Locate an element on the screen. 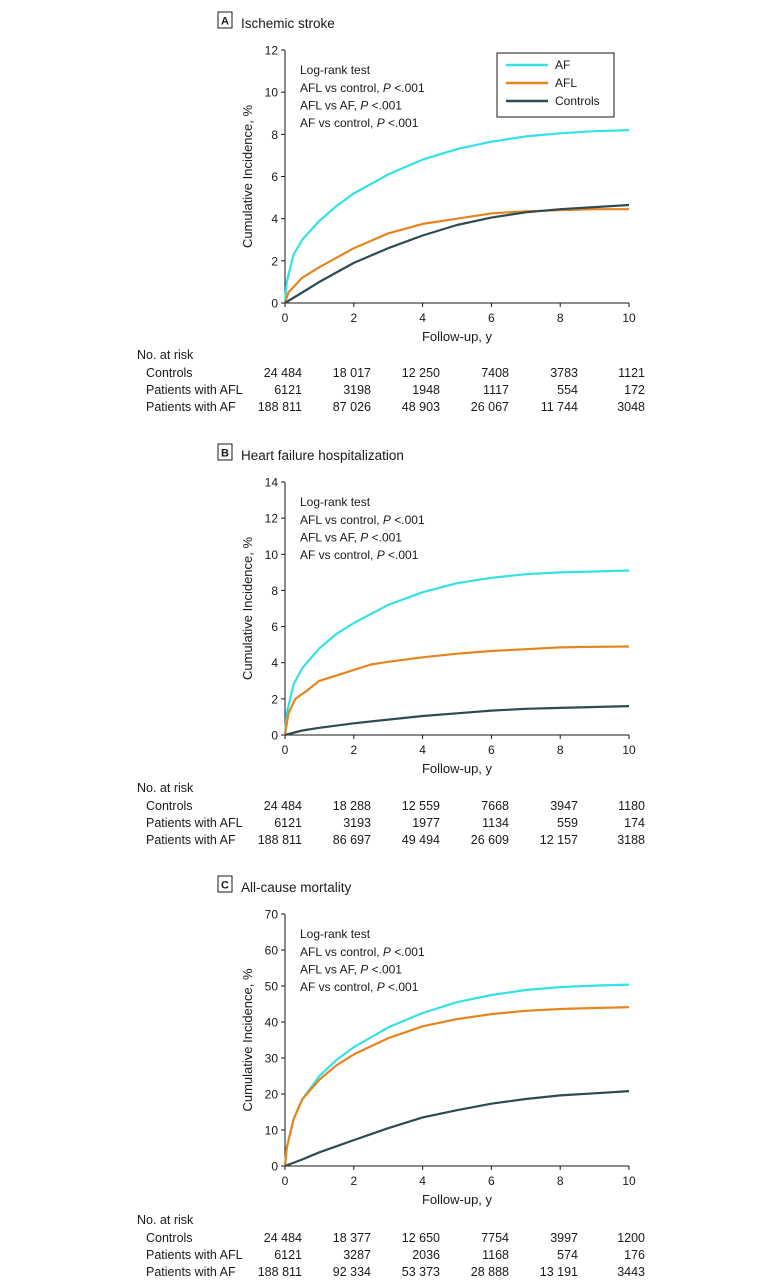  series-line-controls is located at coordinates (457, 1129).